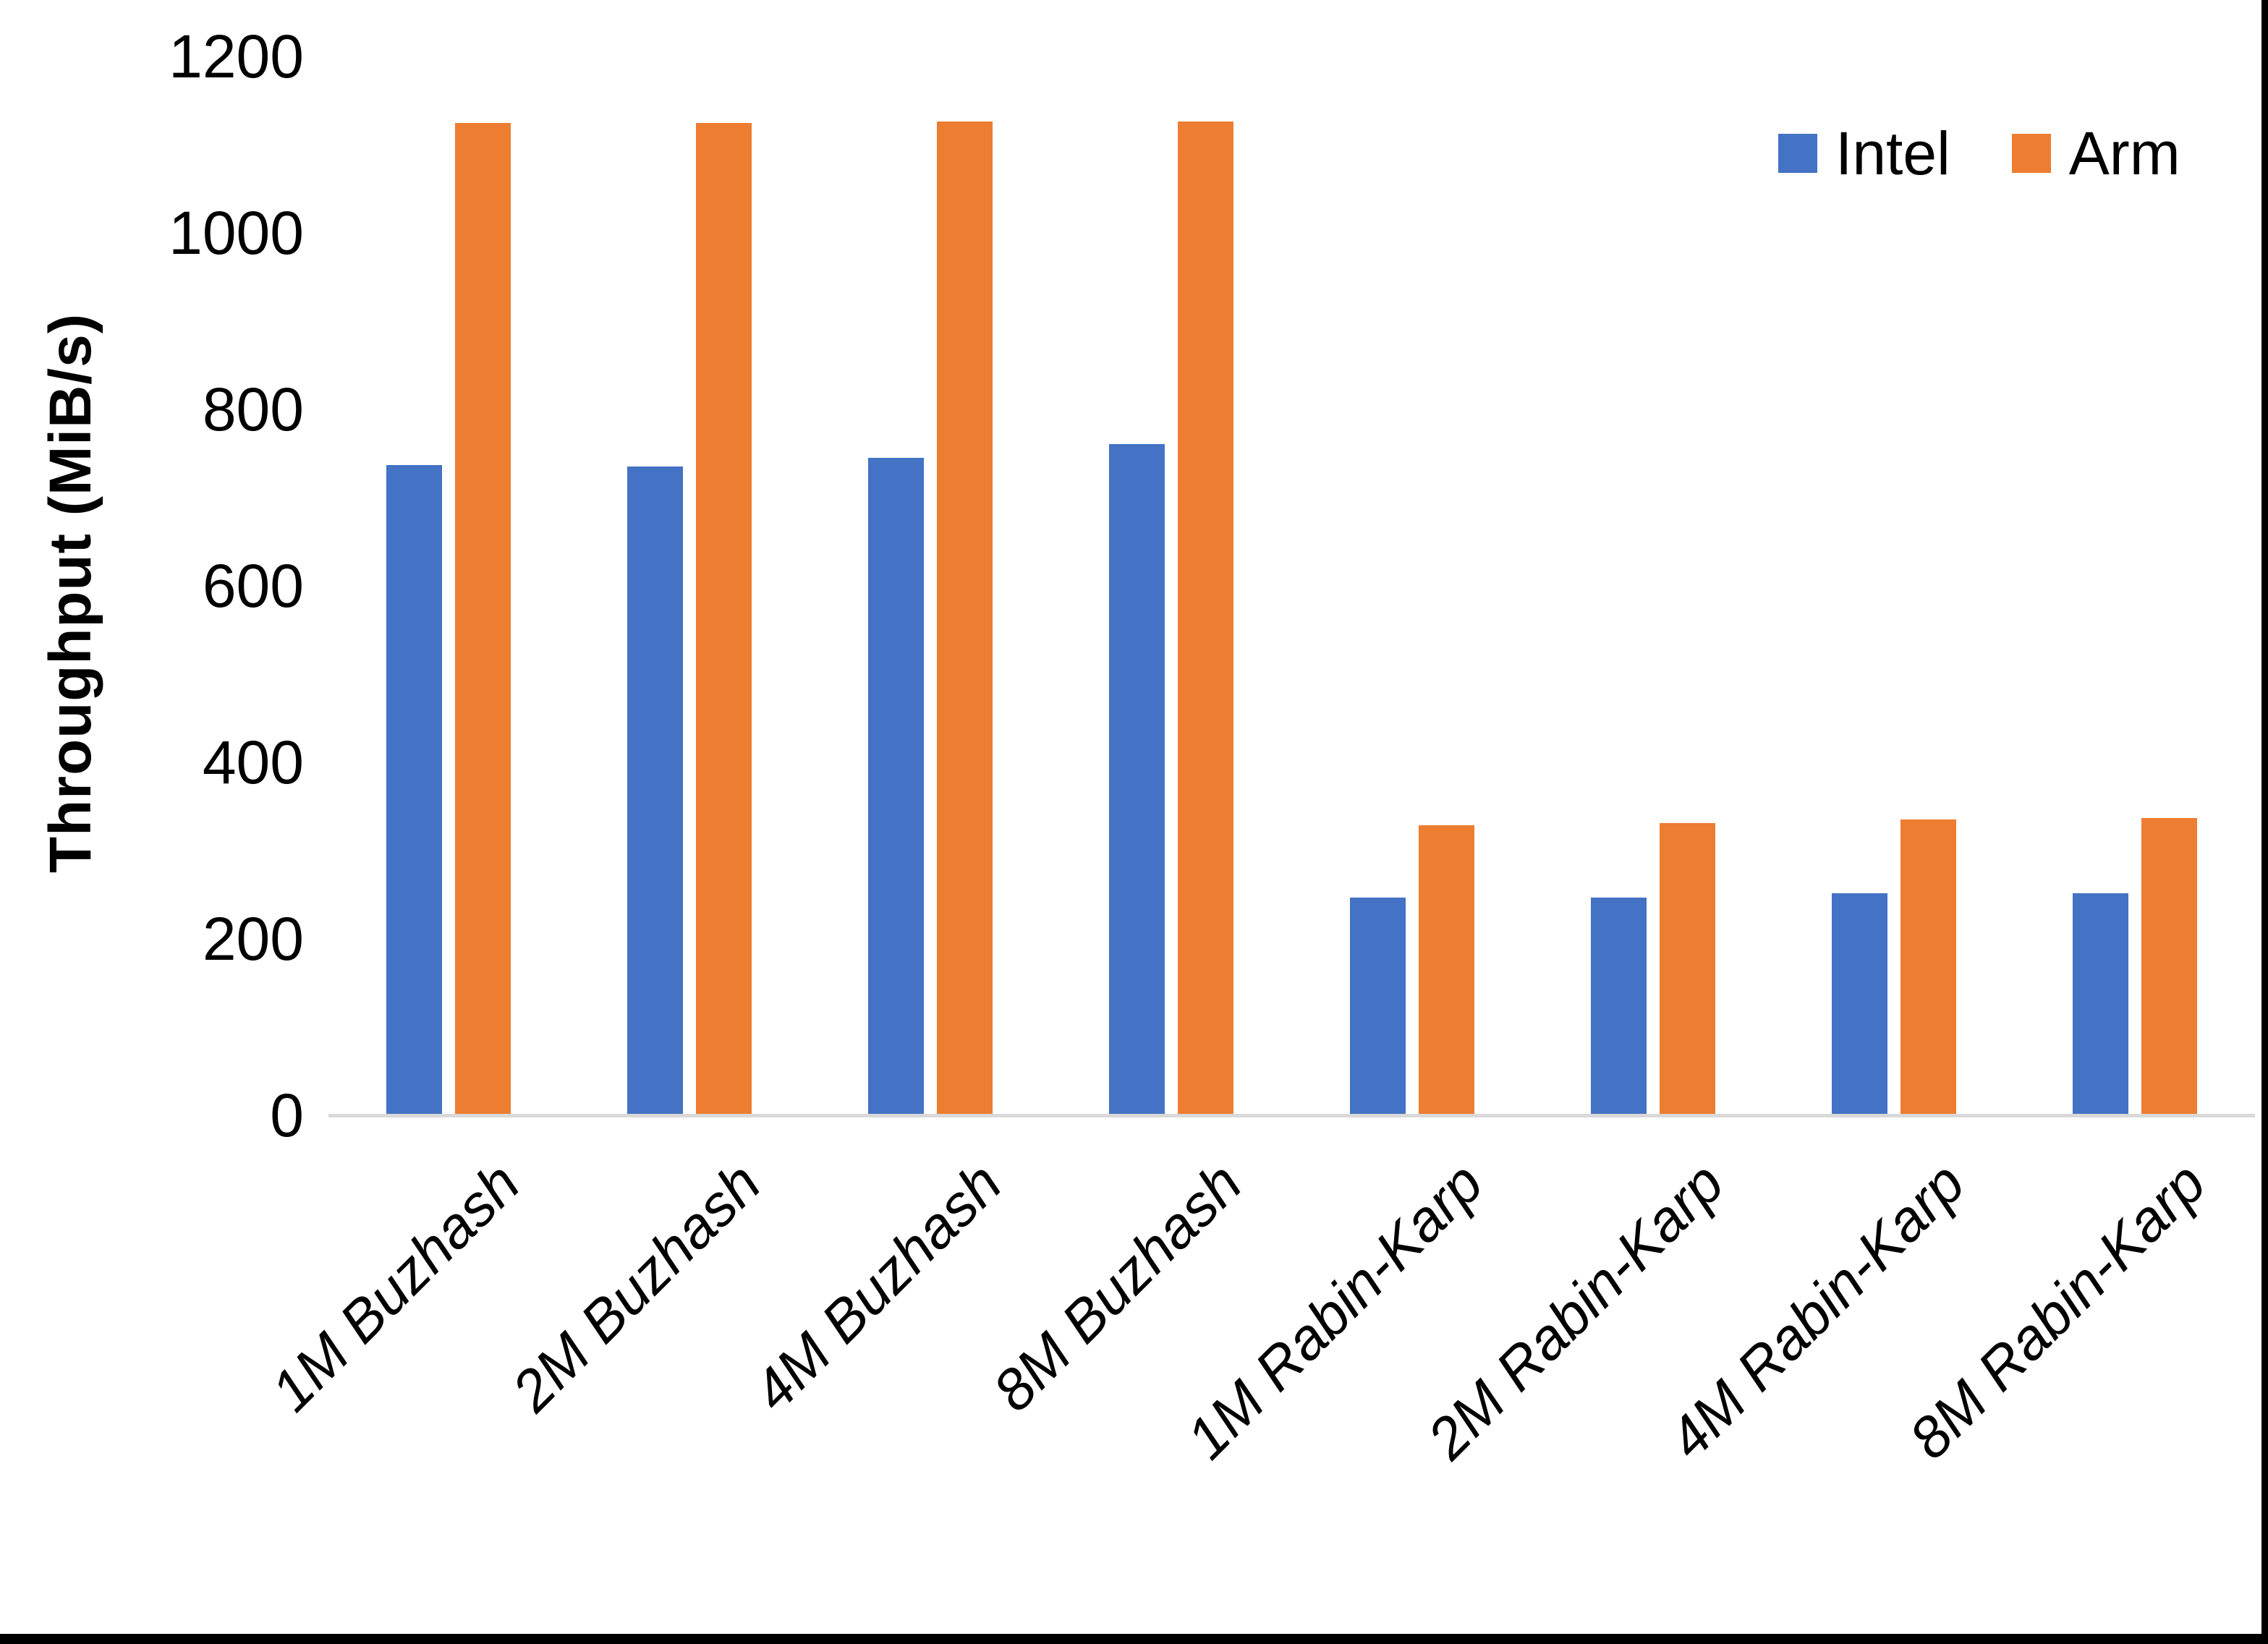 The image size is (2268, 1644). What do you see at coordinates (395, 1286) in the screenshot?
I see `x-axis-category-label: 1M Buzhash` at bounding box center [395, 1286].